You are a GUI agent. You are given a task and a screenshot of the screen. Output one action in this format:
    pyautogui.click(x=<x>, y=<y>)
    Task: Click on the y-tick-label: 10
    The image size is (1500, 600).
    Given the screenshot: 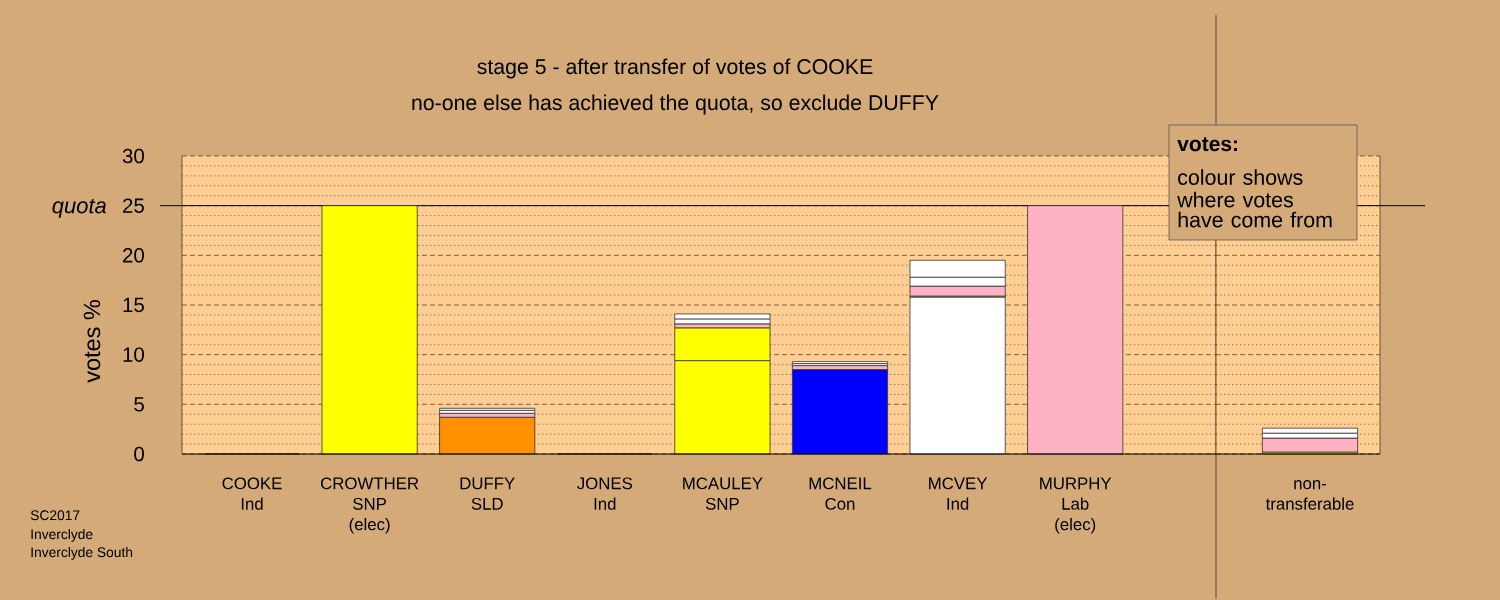 What is the action you would take?
    pyautogui.click(x=133, y=354)
    